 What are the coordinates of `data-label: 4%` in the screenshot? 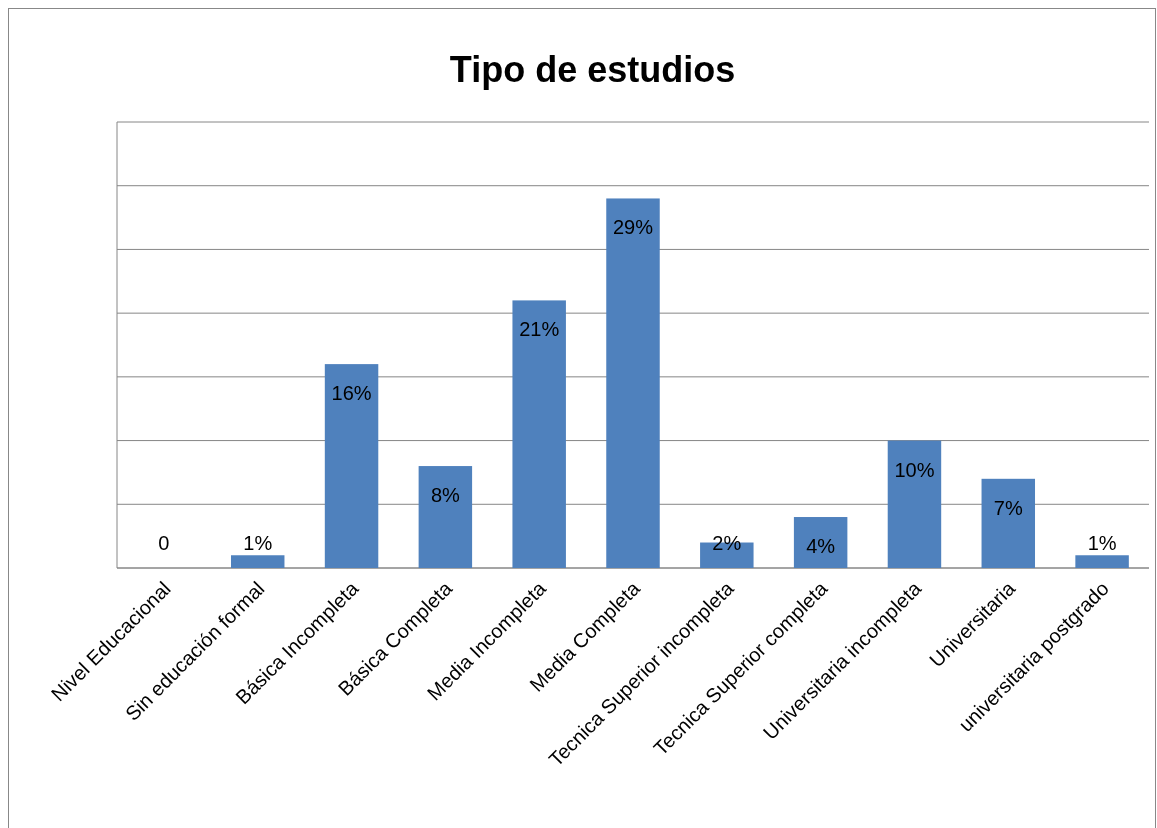 It's located at (821, 546).